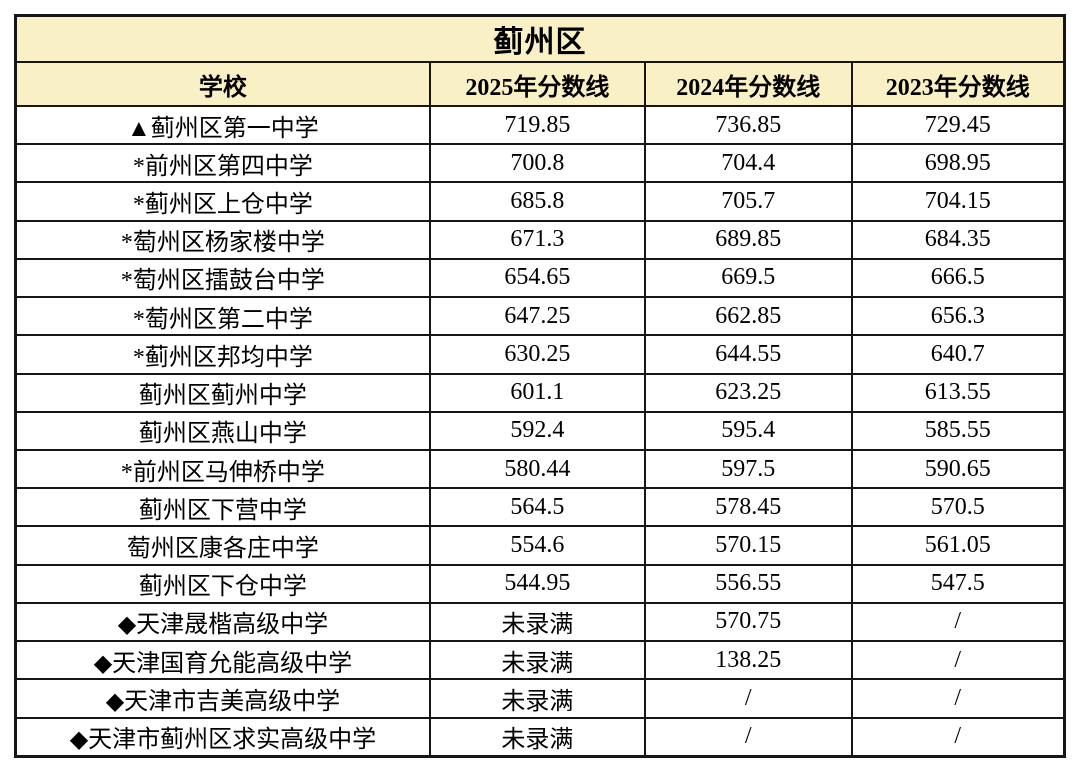  What do you see at coordinates (748, 84) in the screenshot?
I see `column-header-2024: 2024年分数线` at bounding box center [748, 84].